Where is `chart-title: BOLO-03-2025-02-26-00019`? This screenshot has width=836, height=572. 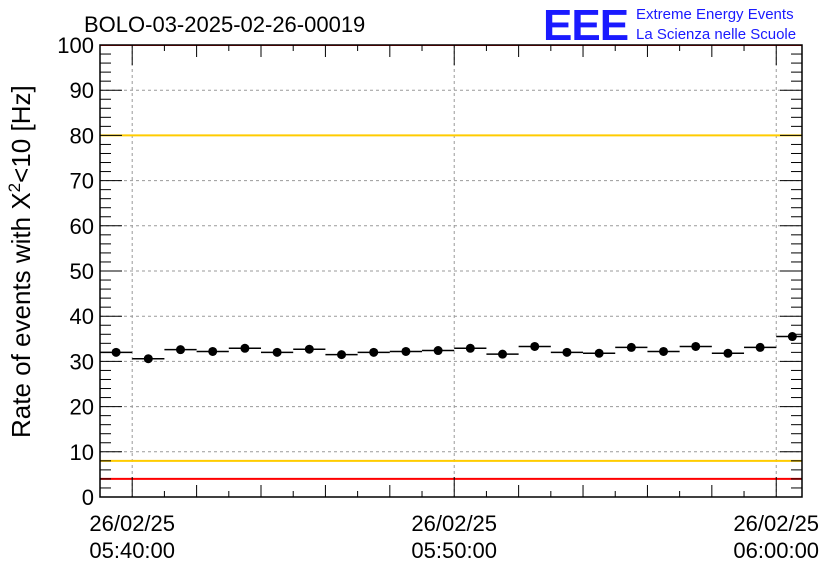 chart-title: BOLO-03-2025-02-26-00019 is located at coordinates (224, 24).